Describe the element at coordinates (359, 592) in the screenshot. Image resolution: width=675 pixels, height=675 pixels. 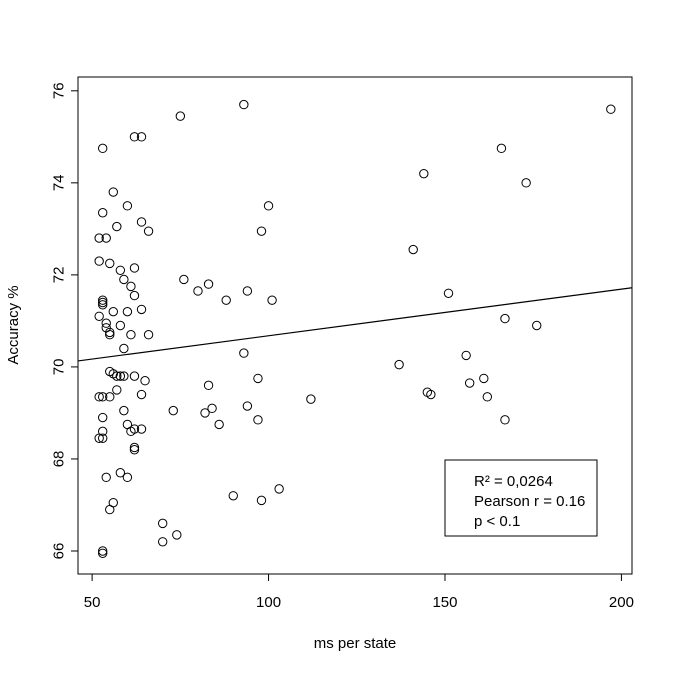
I see `x-axis: 50 100 150 200` at that location.